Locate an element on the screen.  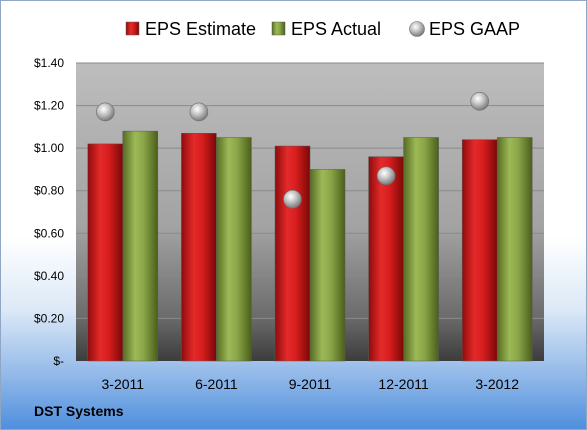
legend-swatch-eps-gaap is located at coordinates (417, 29).